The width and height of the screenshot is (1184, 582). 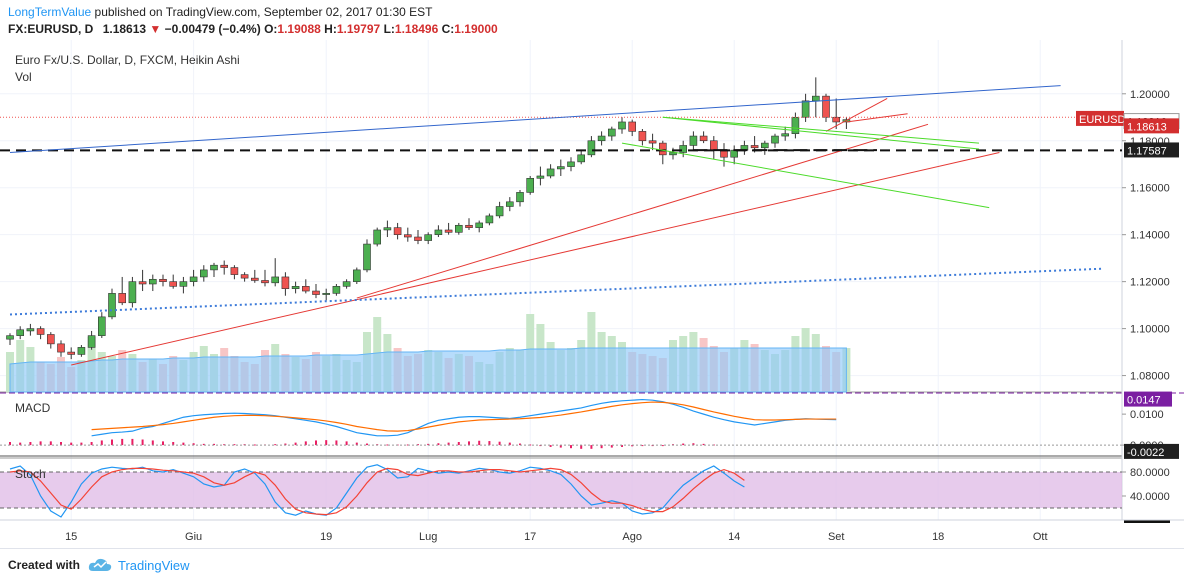 What do you see at coordinates (30, 474) in the screenshot?
I see `stoch-title: Stoch` at bounding box center [30, 474].